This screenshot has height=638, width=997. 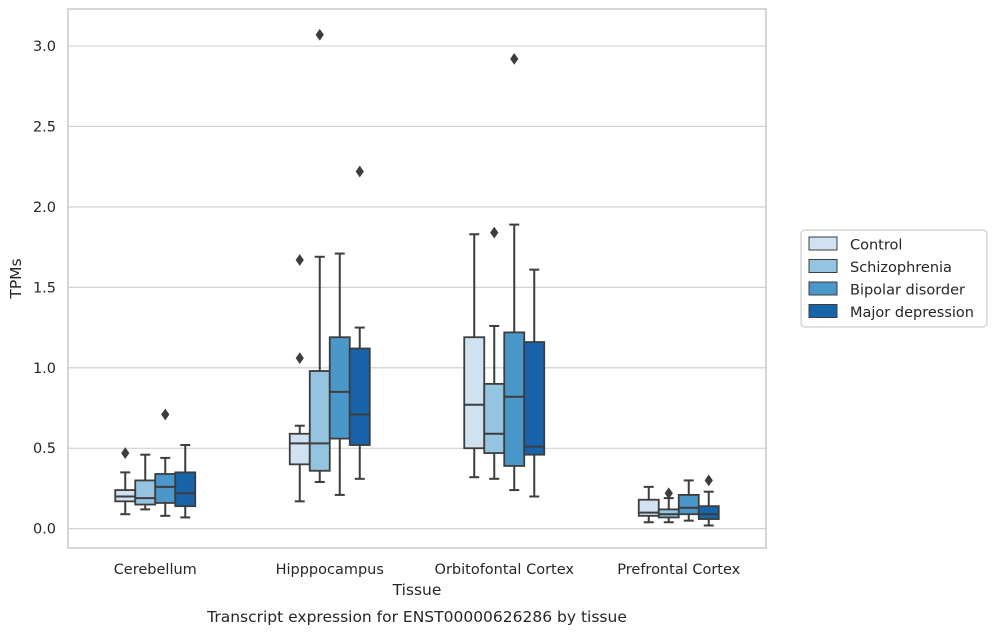 What do you see at coordinates (44, 449) in the screenshot?
I see `y-tick-label: 0.5` at bounding box center [44, 449].